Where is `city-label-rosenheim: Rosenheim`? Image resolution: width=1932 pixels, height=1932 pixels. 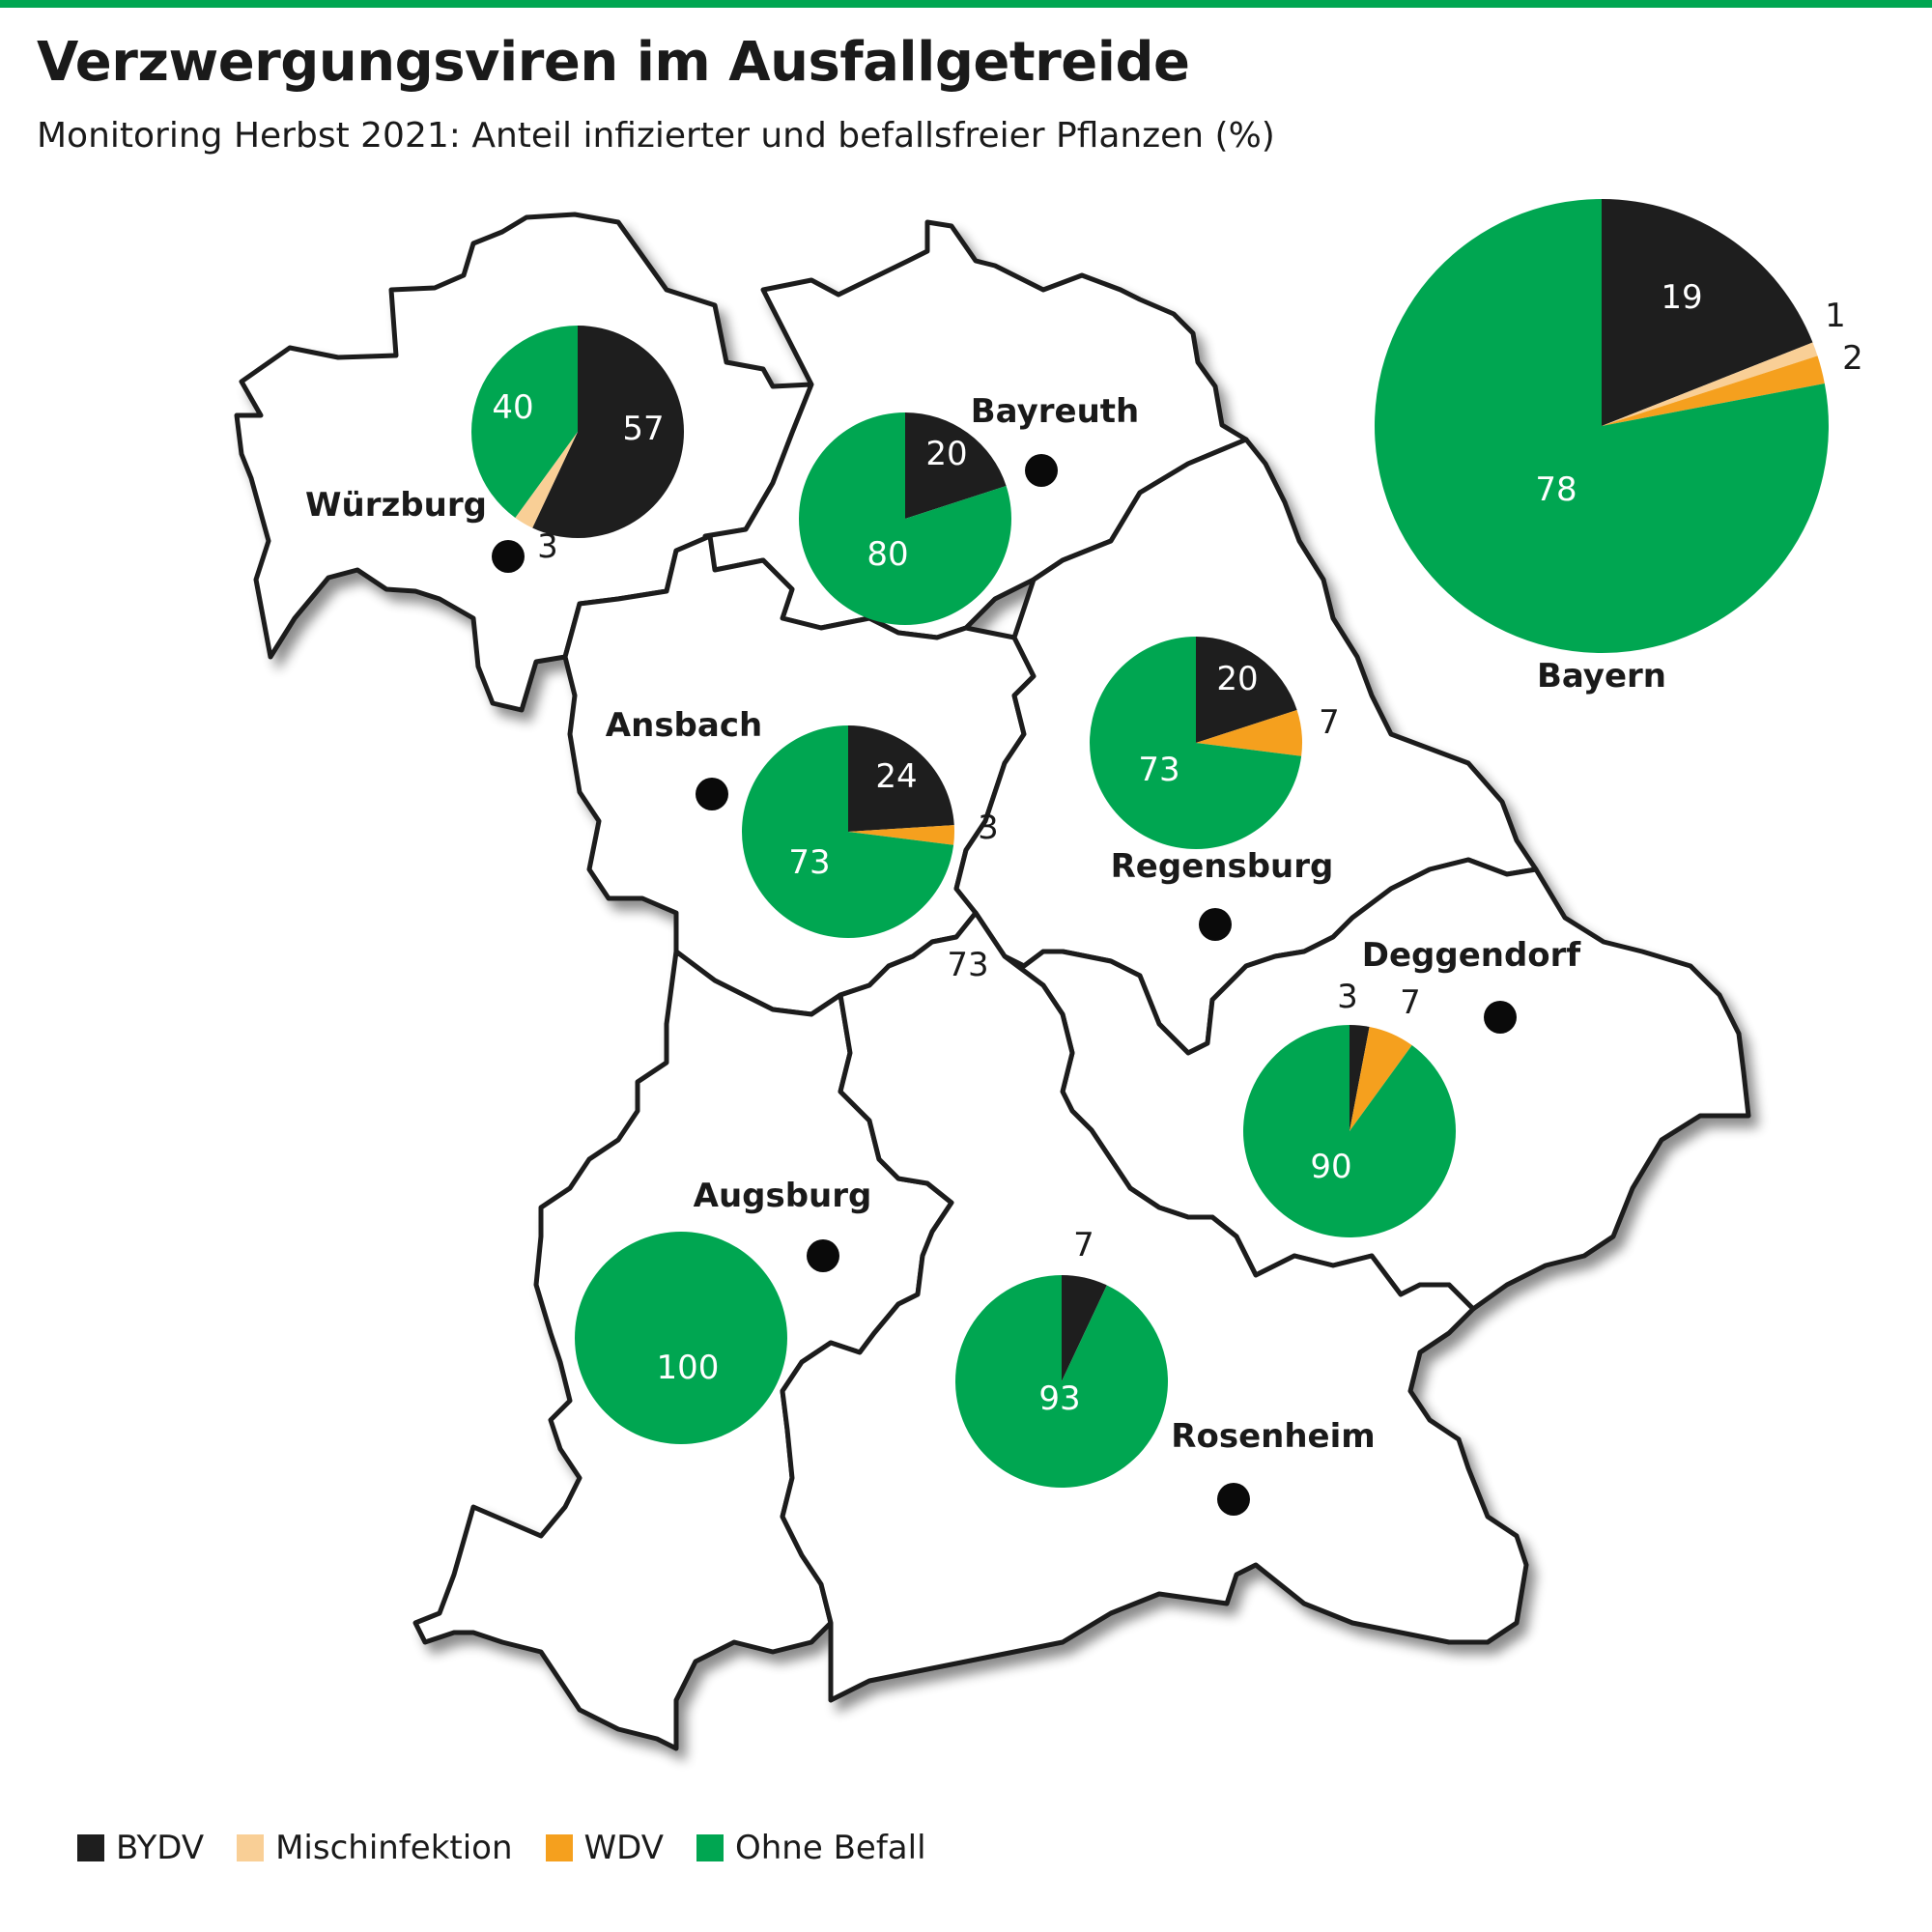
city-label-rosenheim: Rosenheim is located at coordinates (1273, 1436).